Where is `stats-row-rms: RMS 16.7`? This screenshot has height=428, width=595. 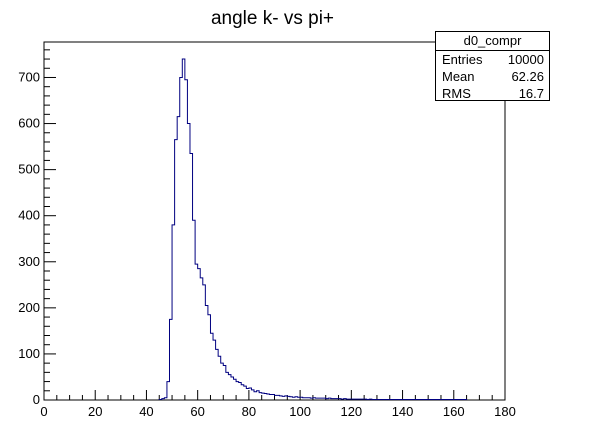 stats-row-rms: RMS 16.7 is located at coordinates (492, 93).